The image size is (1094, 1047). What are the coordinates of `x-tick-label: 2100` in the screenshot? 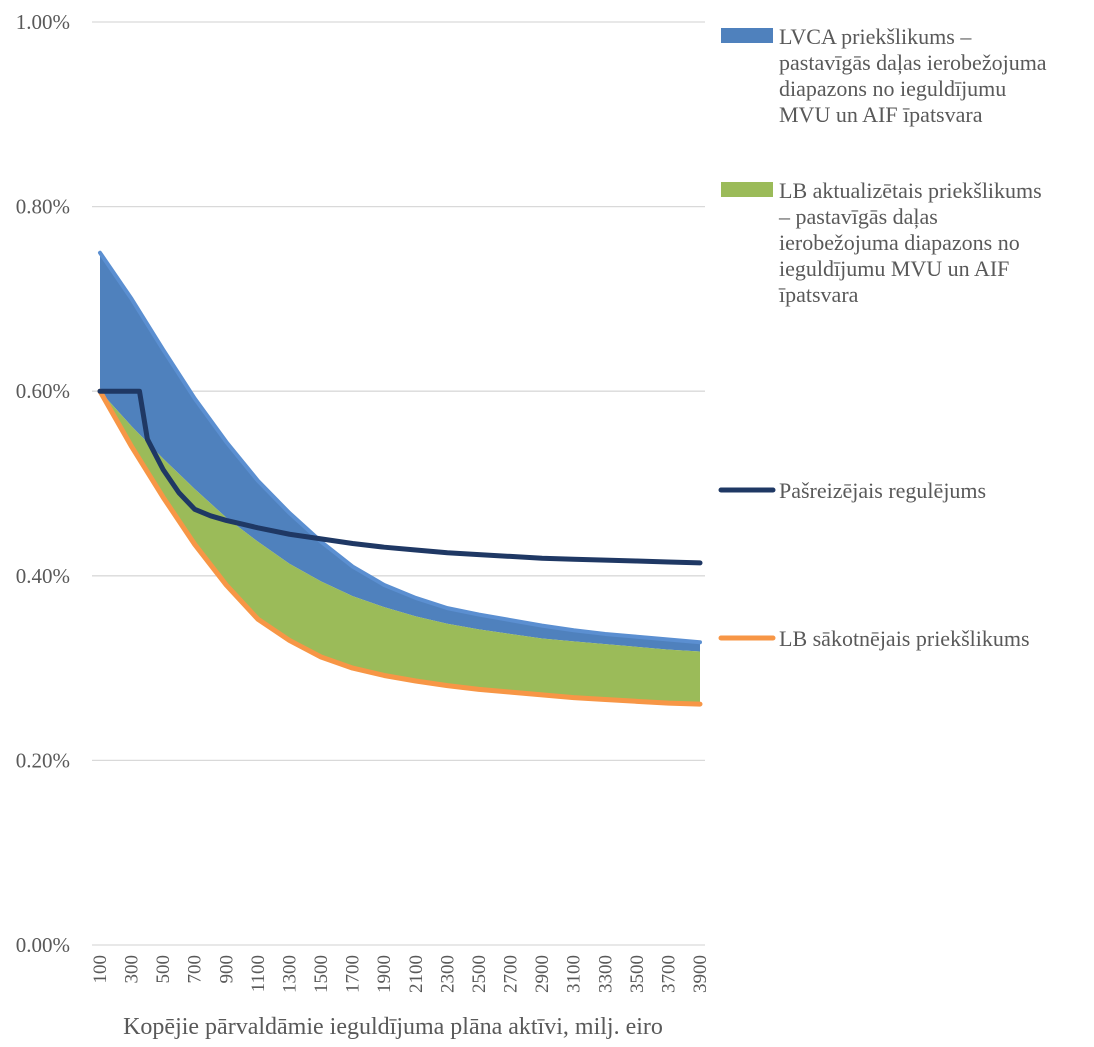 It's located at (416, 974).